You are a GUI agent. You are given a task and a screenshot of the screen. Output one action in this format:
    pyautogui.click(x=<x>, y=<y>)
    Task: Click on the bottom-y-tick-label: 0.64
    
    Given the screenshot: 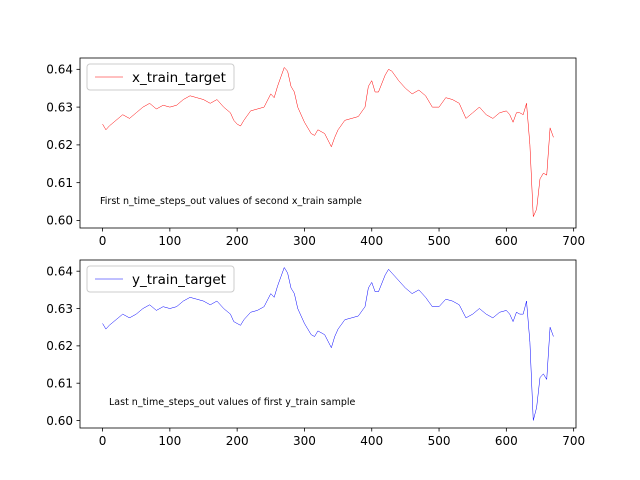 What is the action you would take?
    pyautogui.click(x=59, y=272)
    